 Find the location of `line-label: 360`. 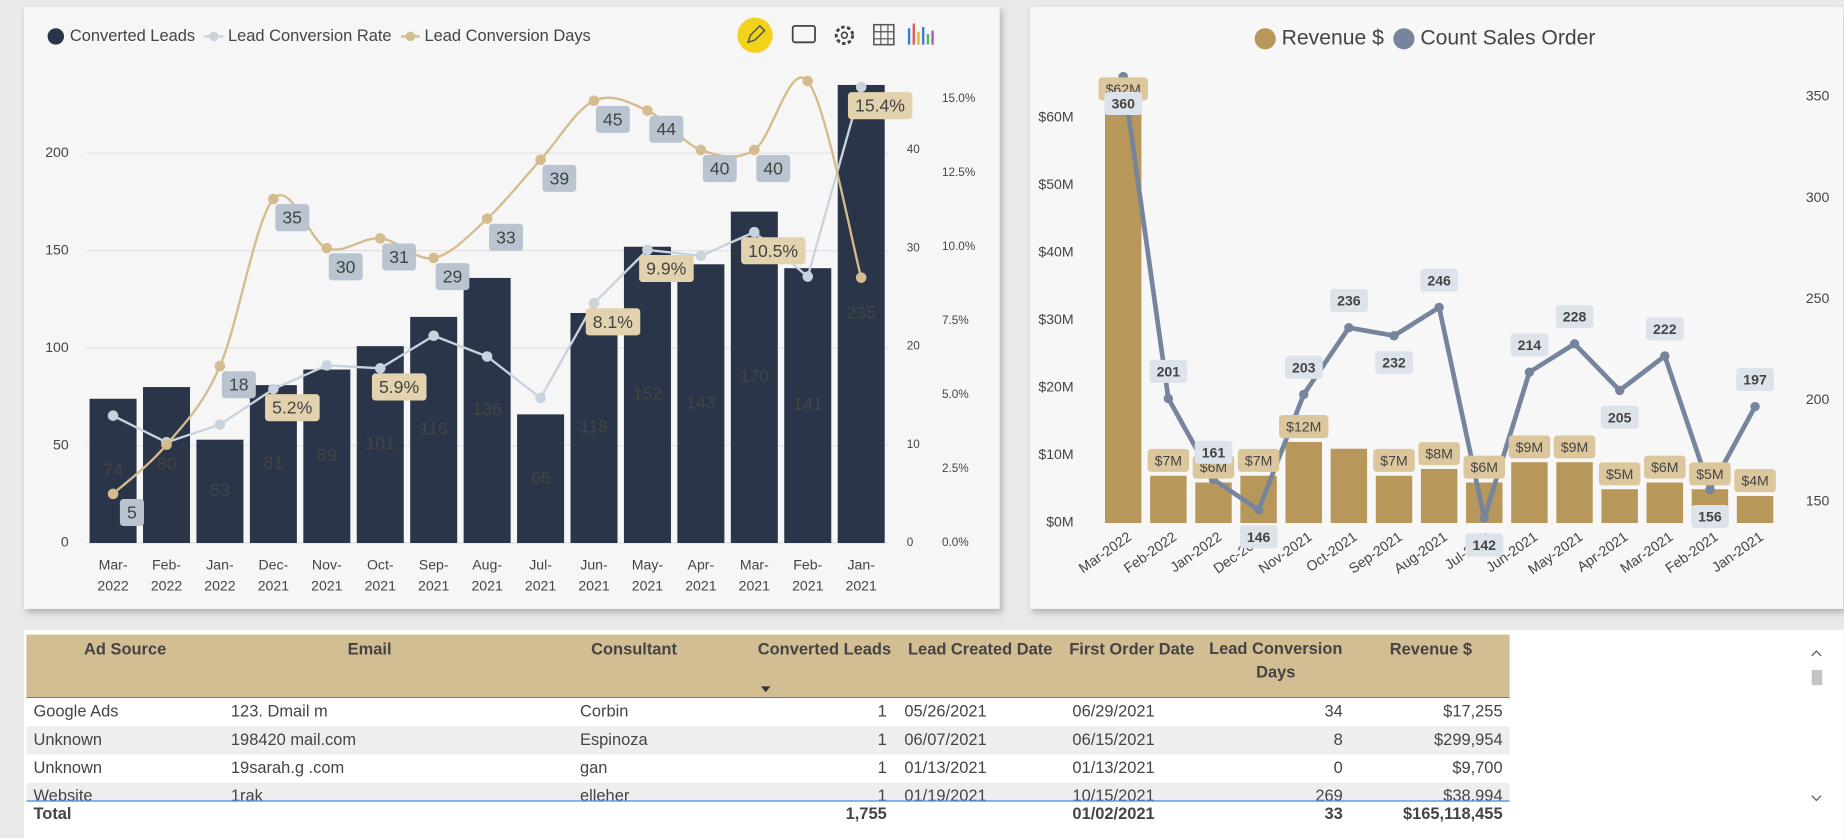

line-label: 360 is located at coordinates (1123, 104).